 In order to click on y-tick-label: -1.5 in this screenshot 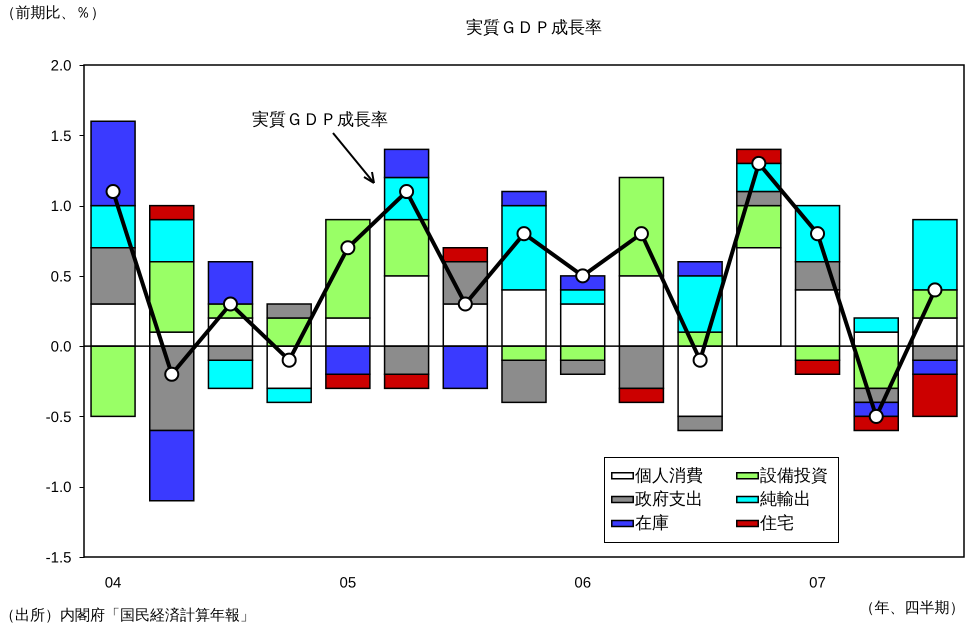, I will do `click(59, 558)`.